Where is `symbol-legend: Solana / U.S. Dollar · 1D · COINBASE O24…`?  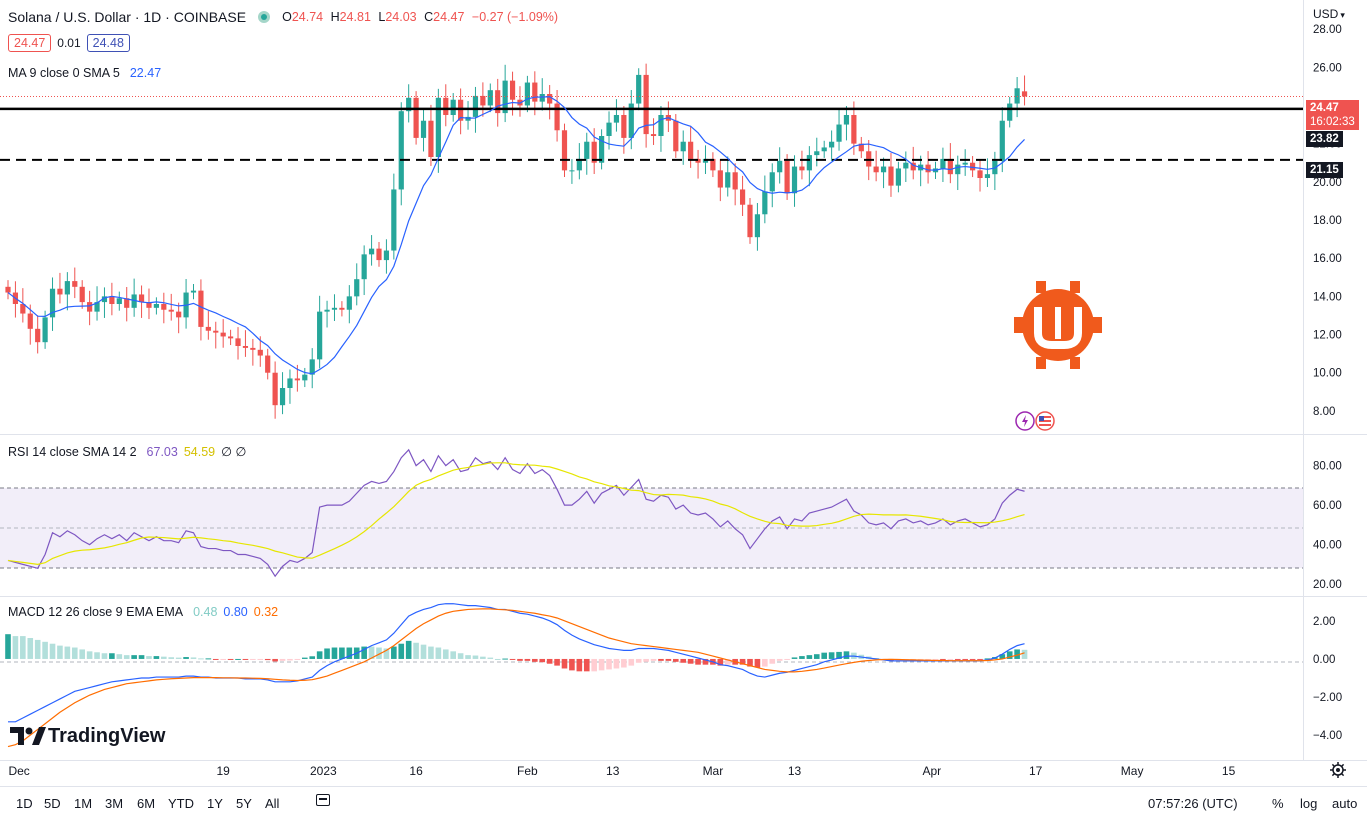 symbol-legend: Solana / U.S. Dollar · 1D · COINBASE O24… is located at coordinates (283, 17).